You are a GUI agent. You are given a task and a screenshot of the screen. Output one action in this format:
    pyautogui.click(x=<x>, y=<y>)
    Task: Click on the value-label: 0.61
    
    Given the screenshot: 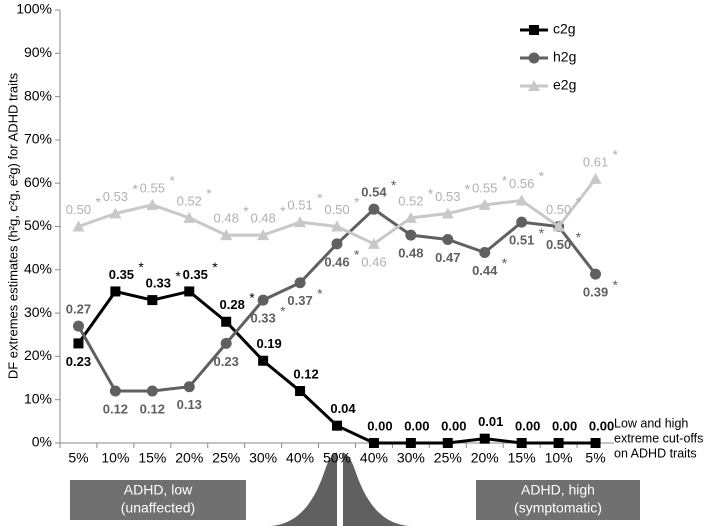 What is the action you would take?
    pyautogui.click(x=595, y=161)
    